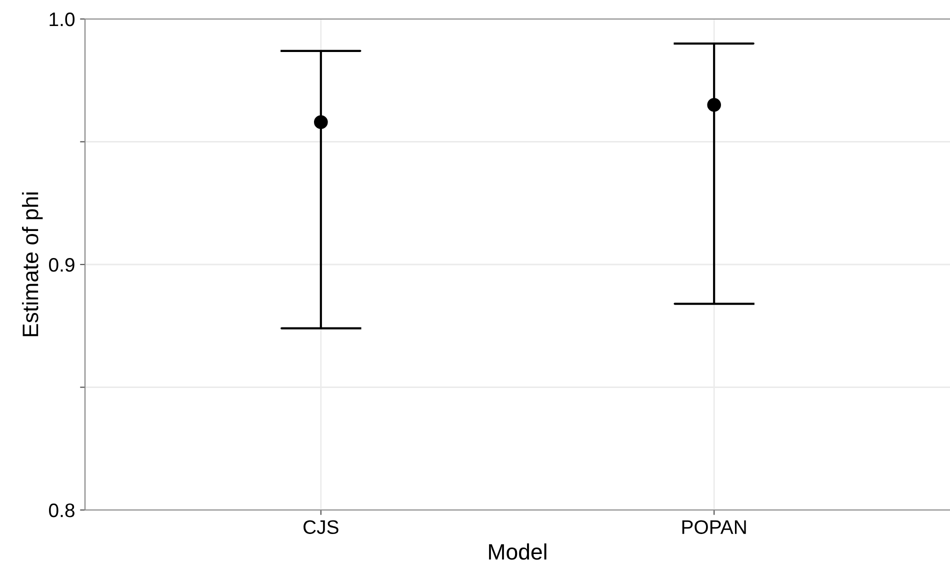 The image size is (950, 582). I want to click on y-tick-label: 1.0, so click(62, 19).